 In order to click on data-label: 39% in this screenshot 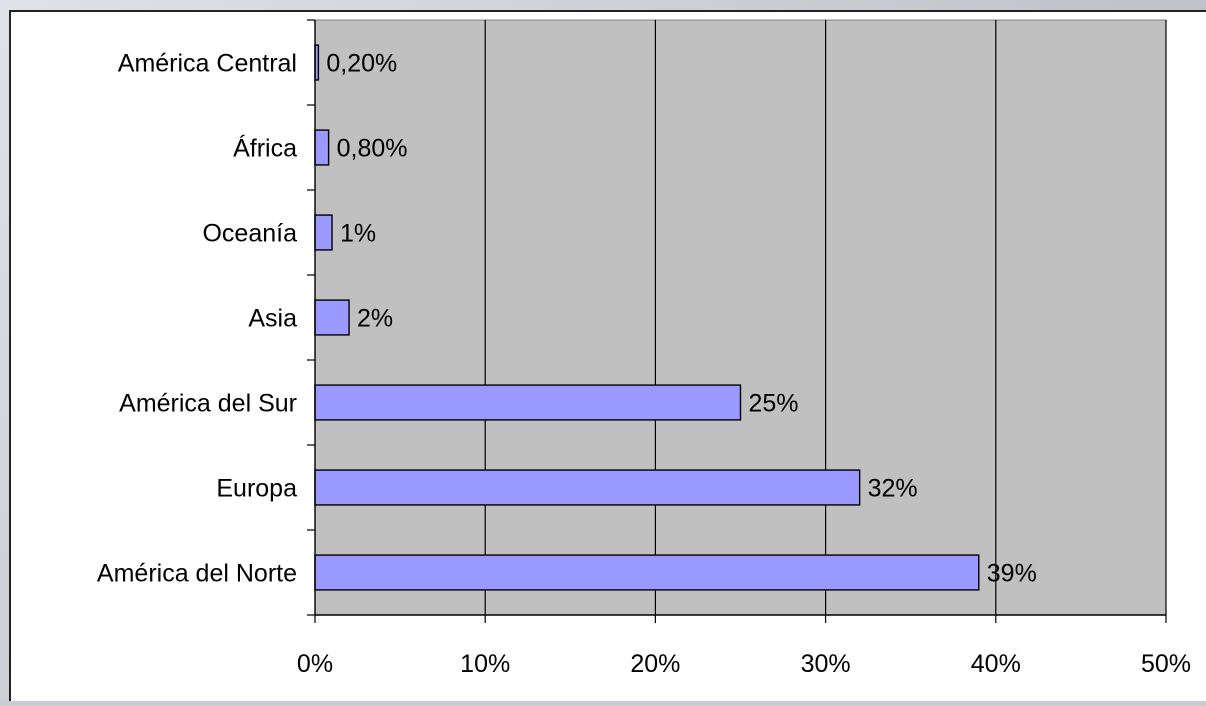, I will do `click(1012, 574)`.